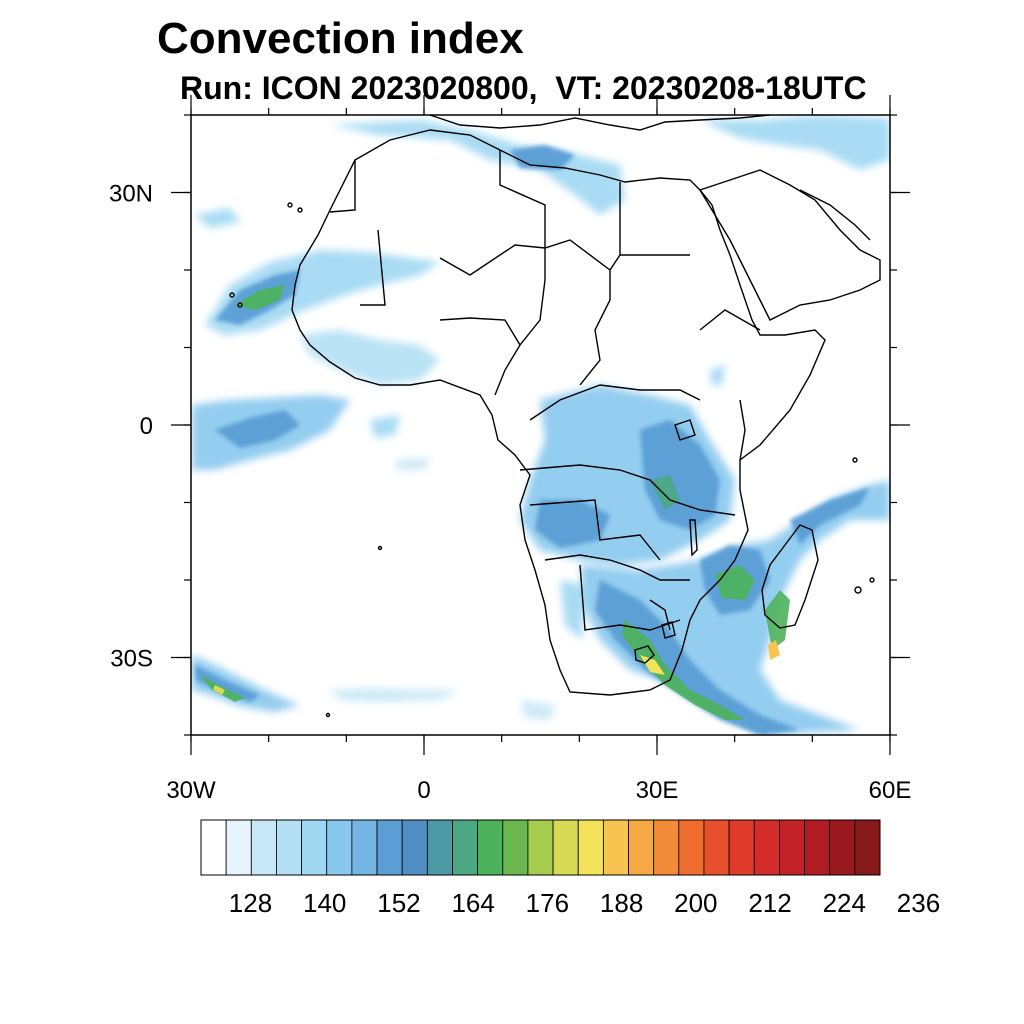  What do you see at coordinates (217, 218) in the screenshot?
I see `convection-band-west-atlantic-north` at bounding box center [217, 218].